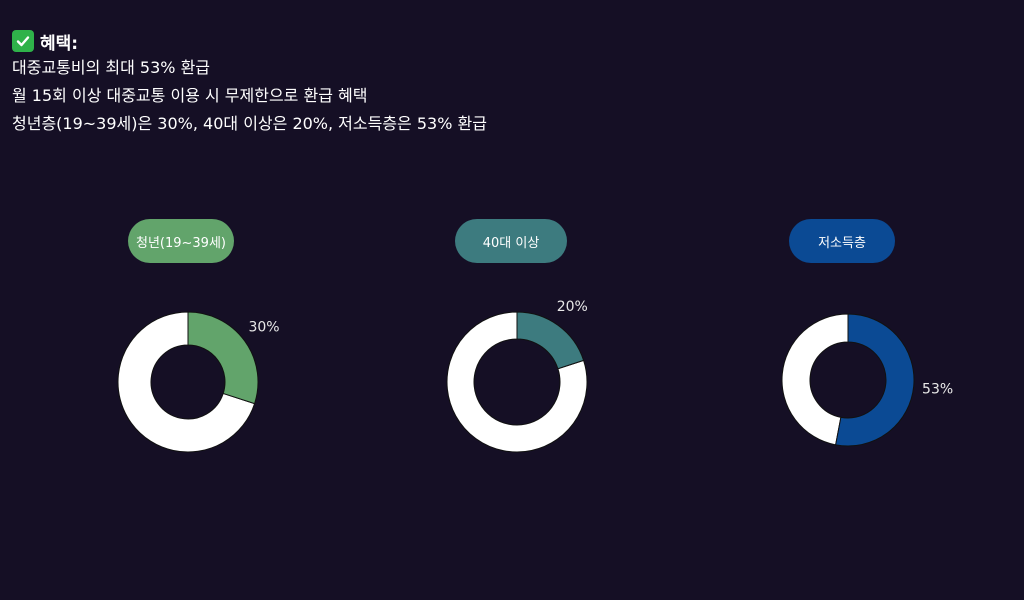  Describe the element at coordinates (223, 358) in the screenshot. I see `donut-slice-youth` at that location.